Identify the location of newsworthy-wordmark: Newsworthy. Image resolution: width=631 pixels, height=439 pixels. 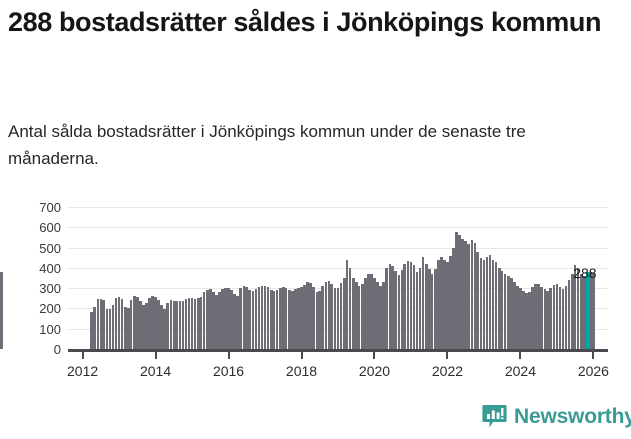
(572, 416).